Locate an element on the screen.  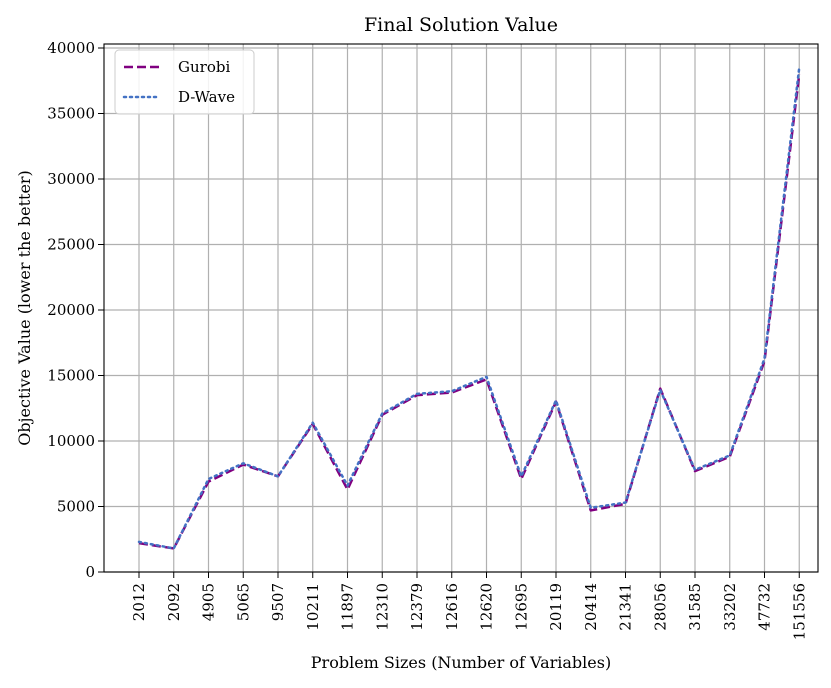
x-tick-label: 21341 is located at coordinates (626, 607).